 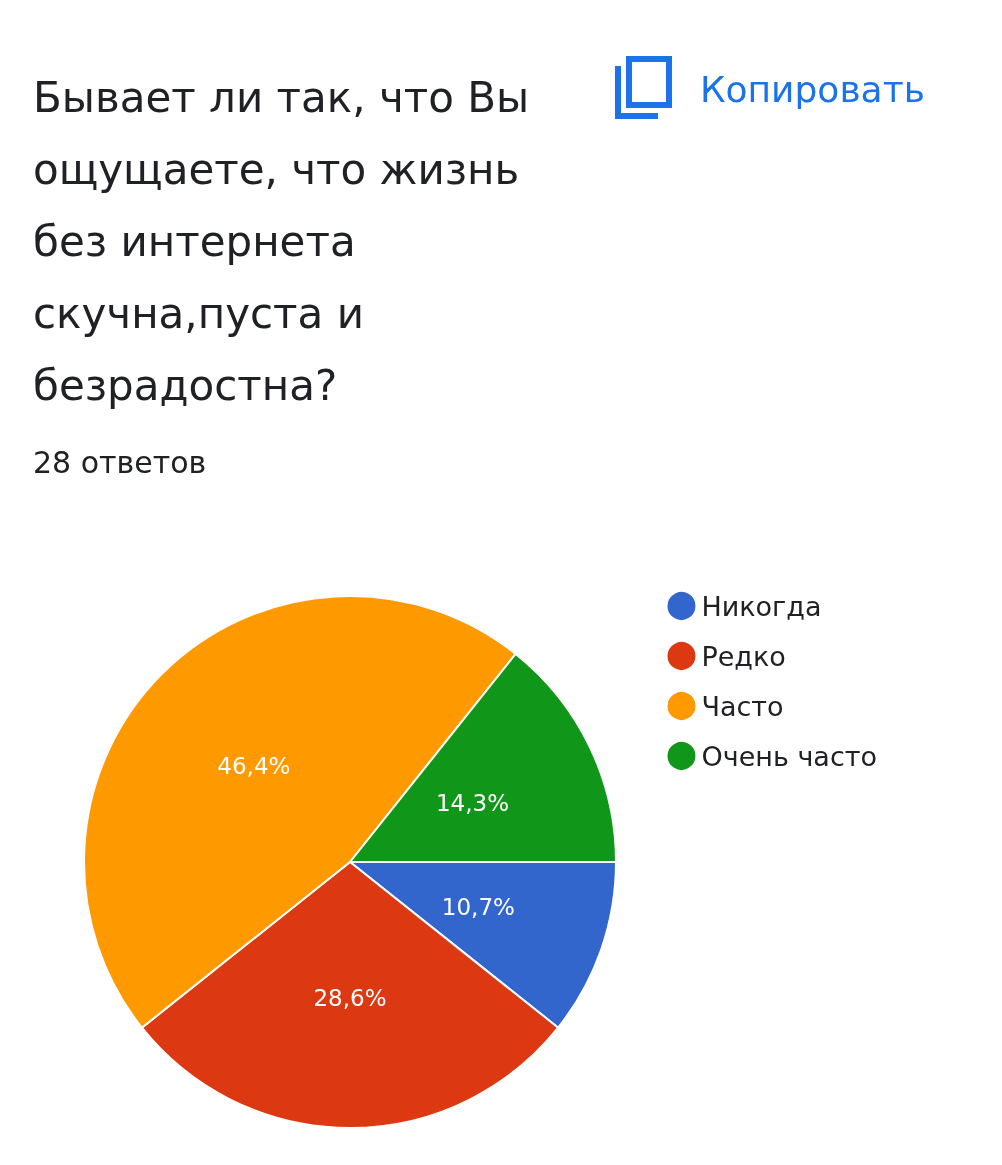 I want to click on legend-label: Никогда, so click(x=761, y=606).